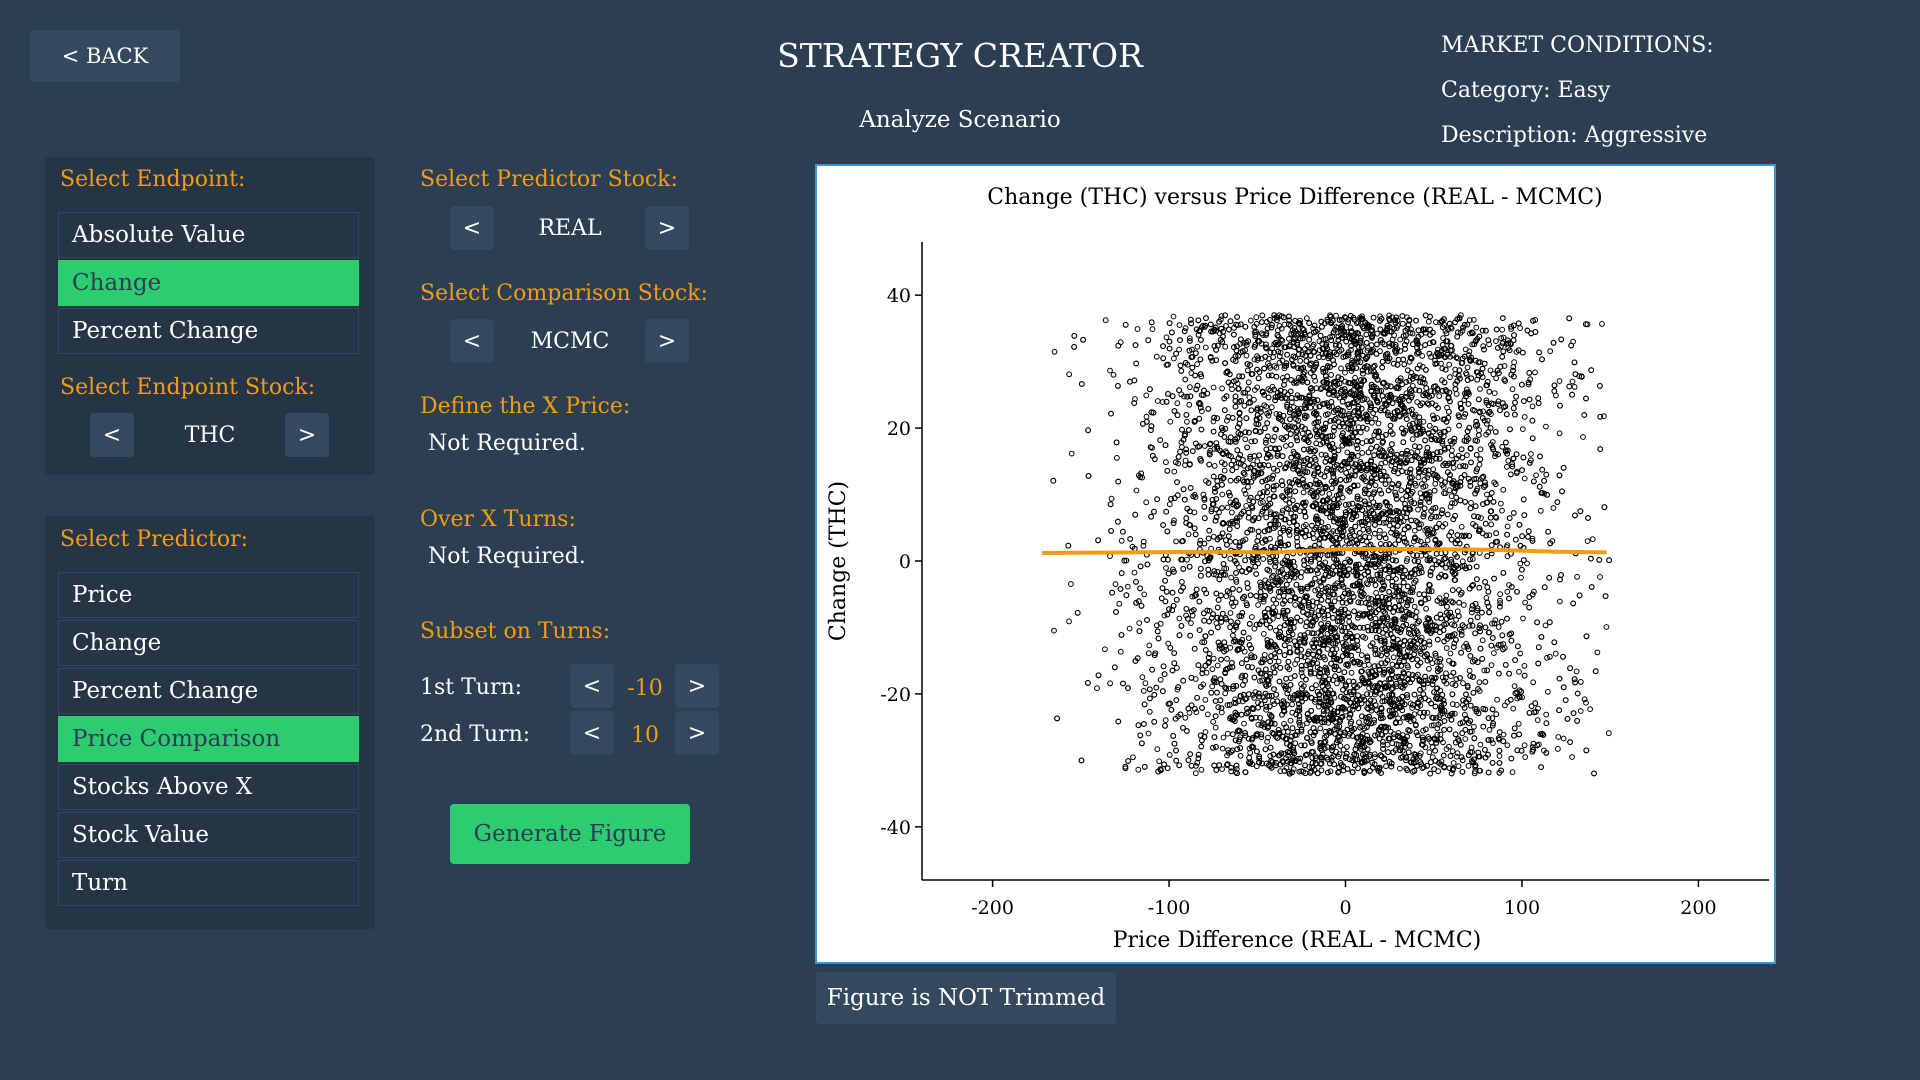 This screenshot has width=1920, height=1080. What do you see at coordinates (208, 235) in the screenshot?
I see `endpoint-item-absolute-value: Absolute Value` at bounding box center [208, 235].